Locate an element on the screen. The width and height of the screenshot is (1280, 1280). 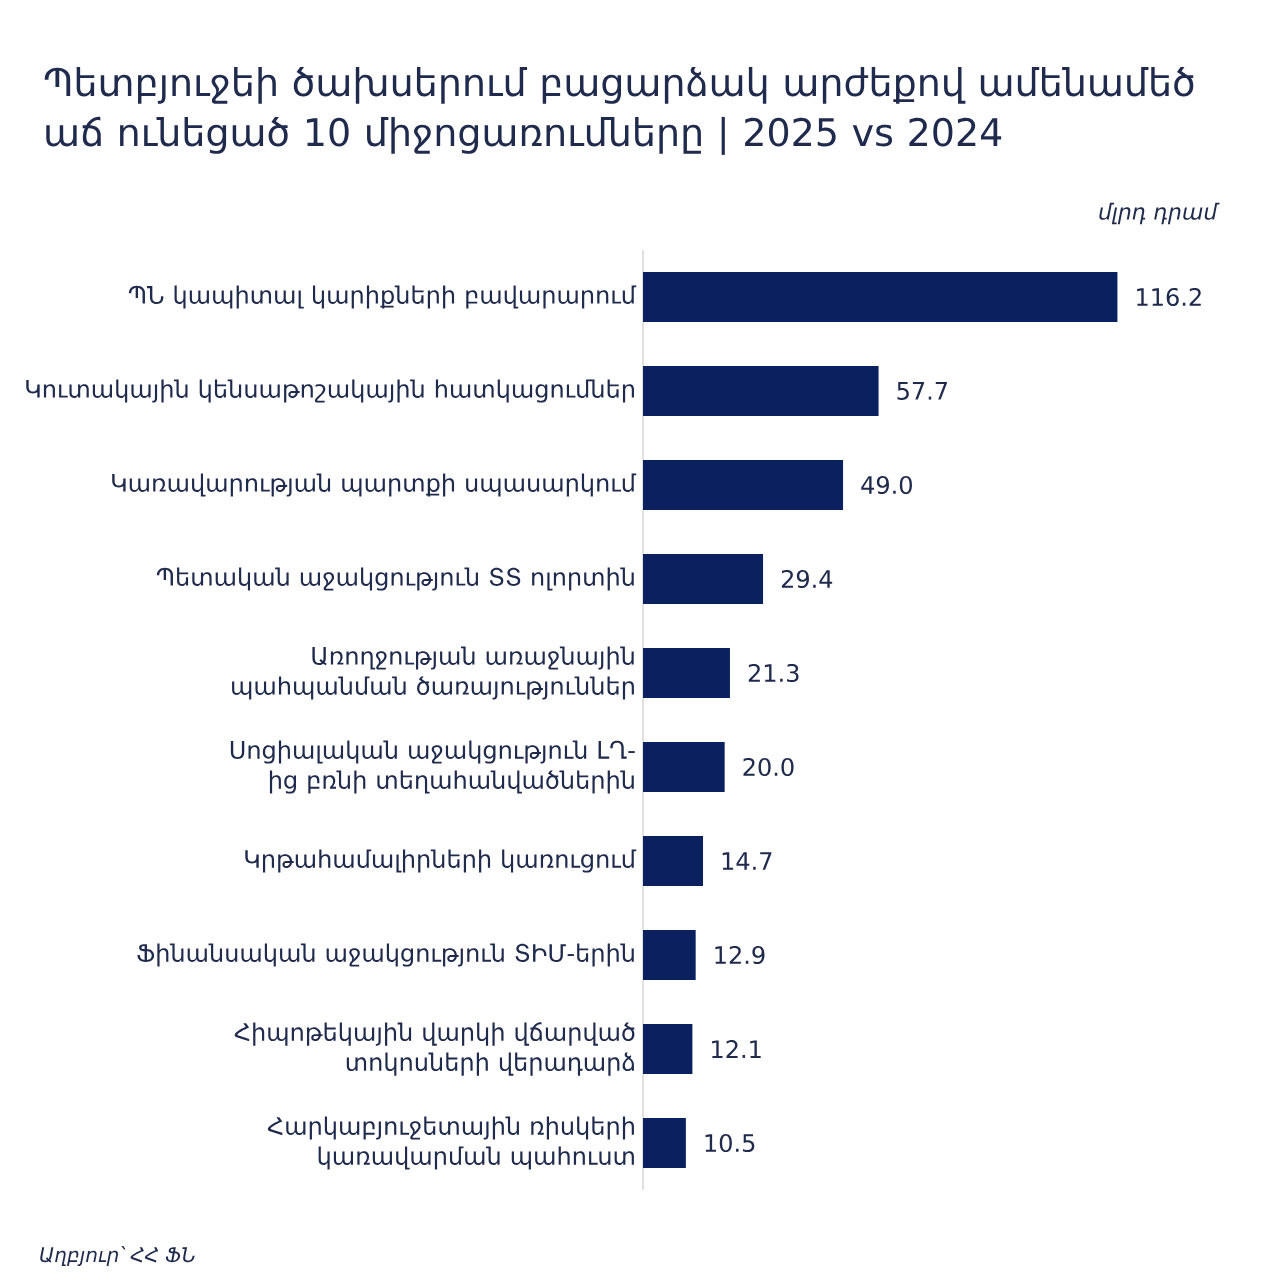
data-label: 57.7 is located at coordinates (922, 391).